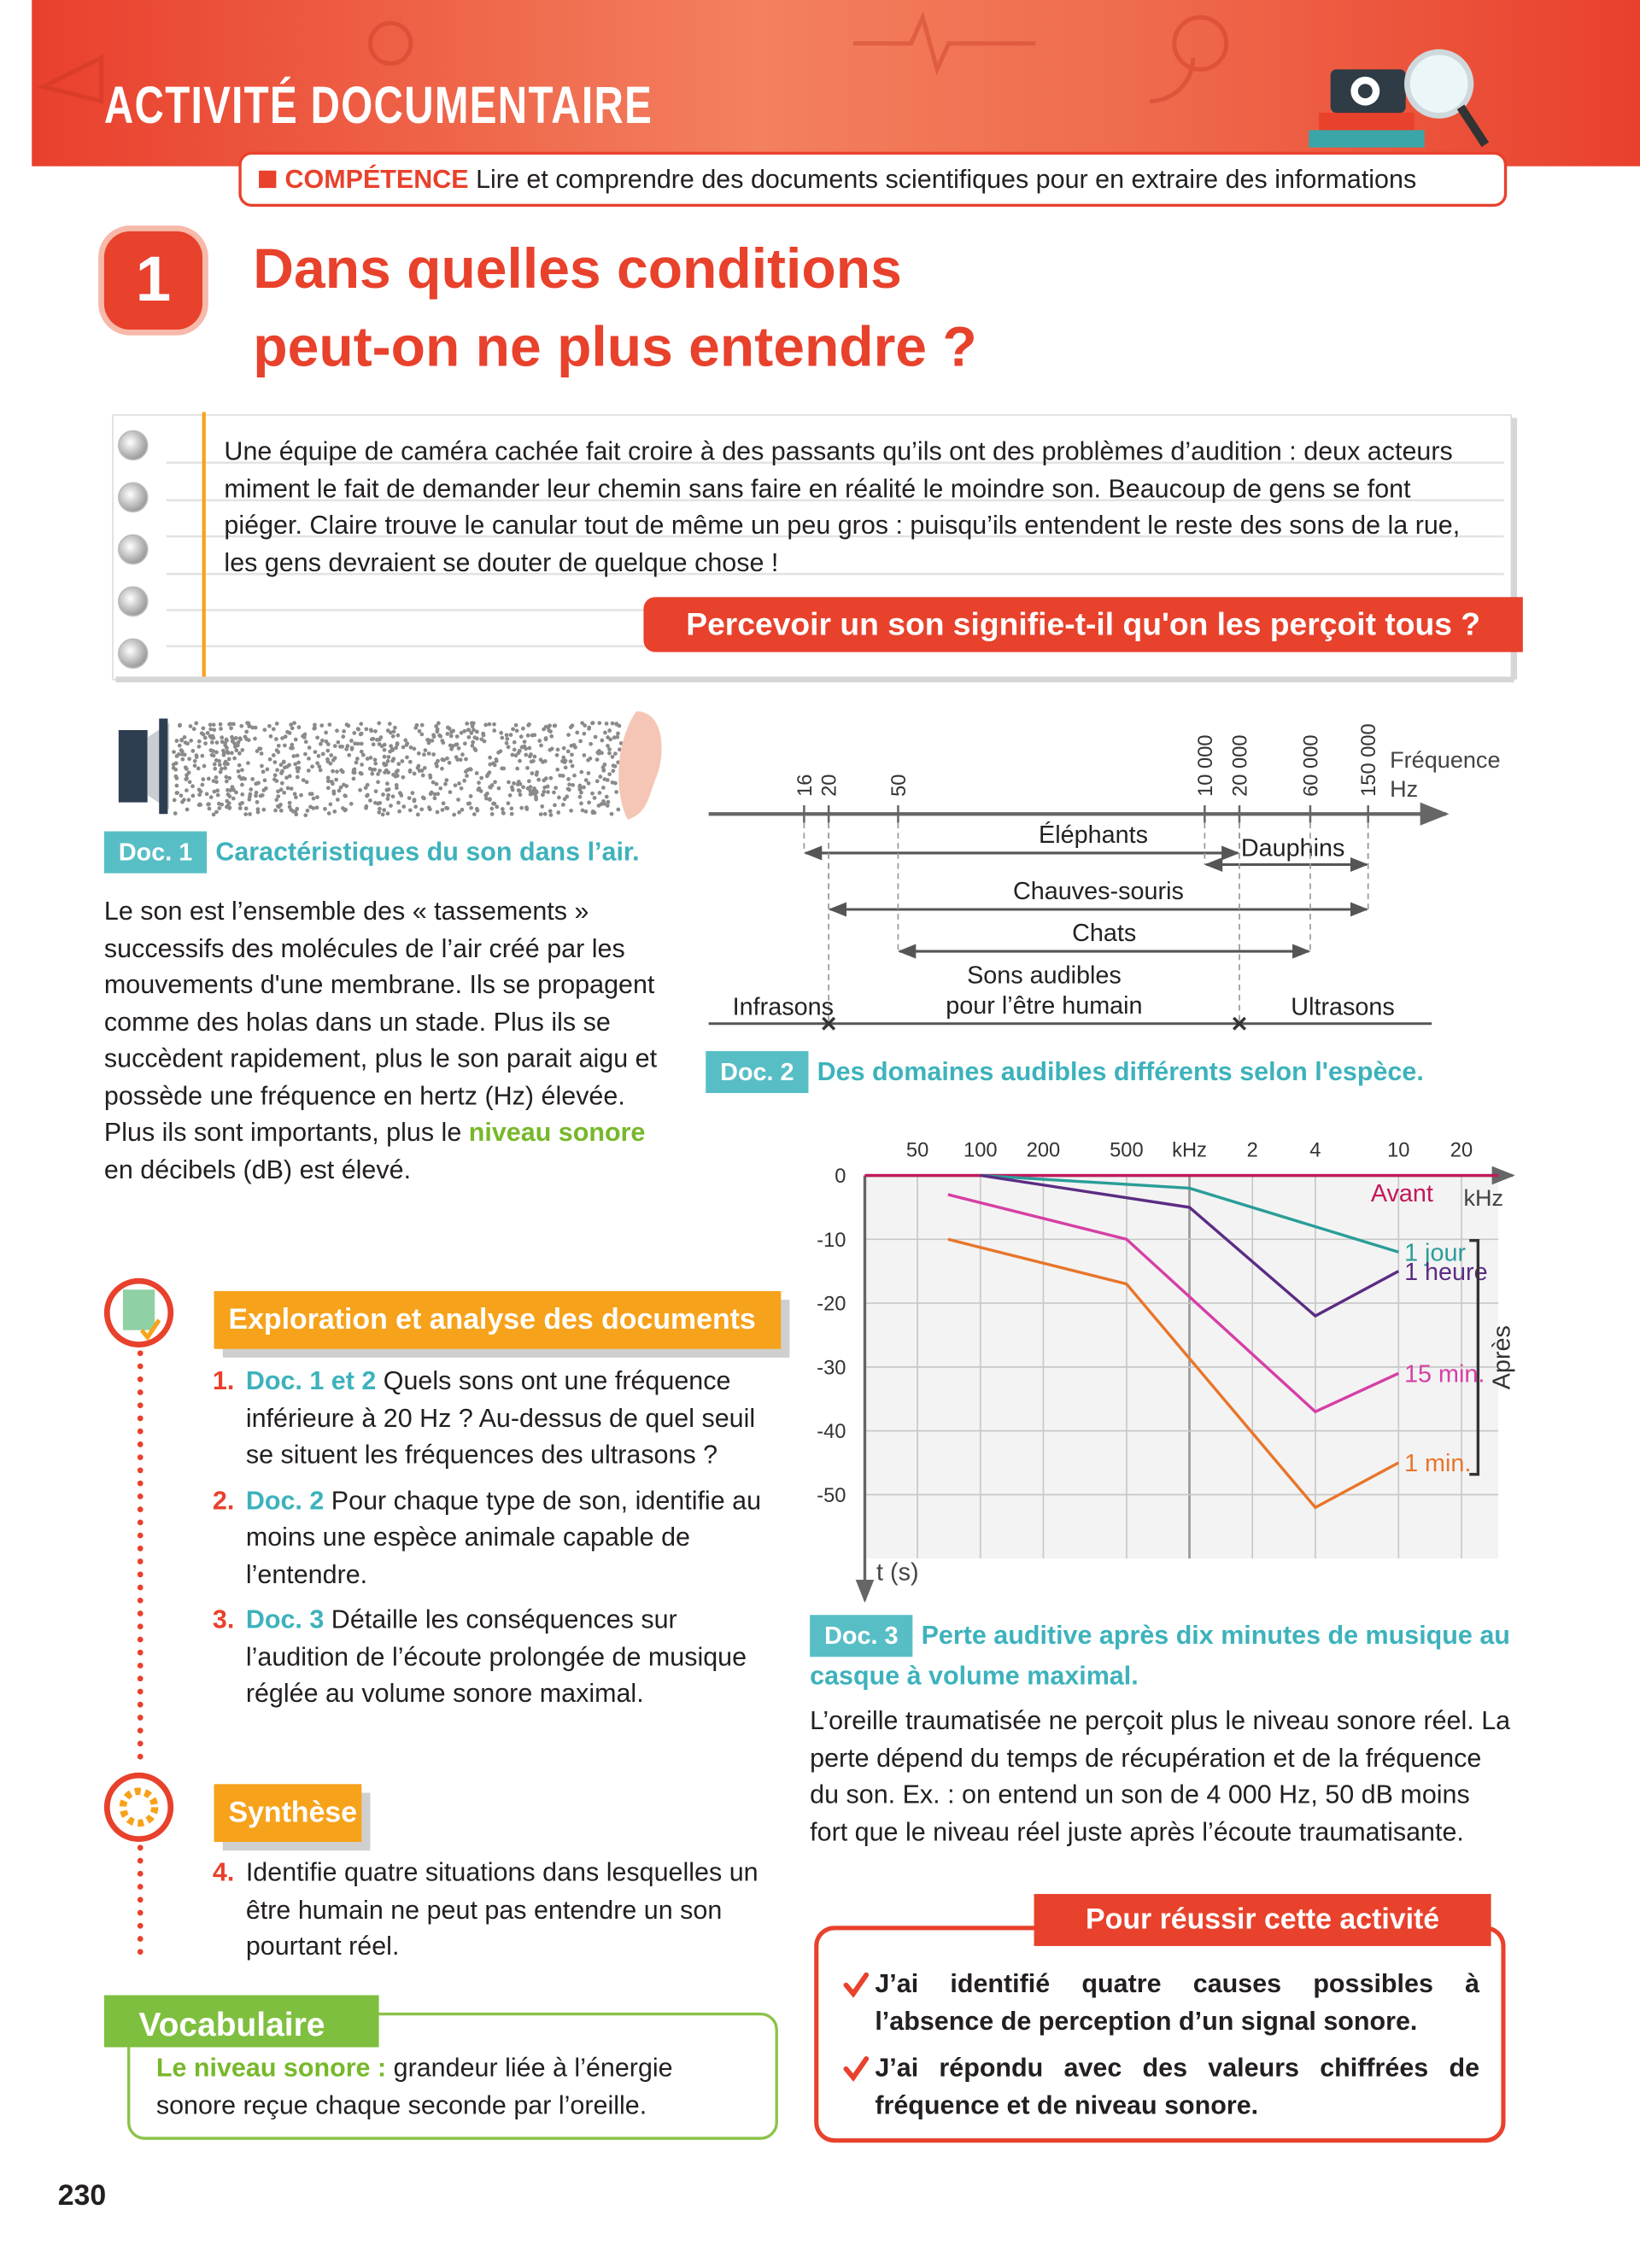 Image resolution: width=1640 pixels, height=2268 pixels. What do you see at coordinates (830, 786) in the screenshot?
I see `tick-label: 20` at bounding box center [830, 786].